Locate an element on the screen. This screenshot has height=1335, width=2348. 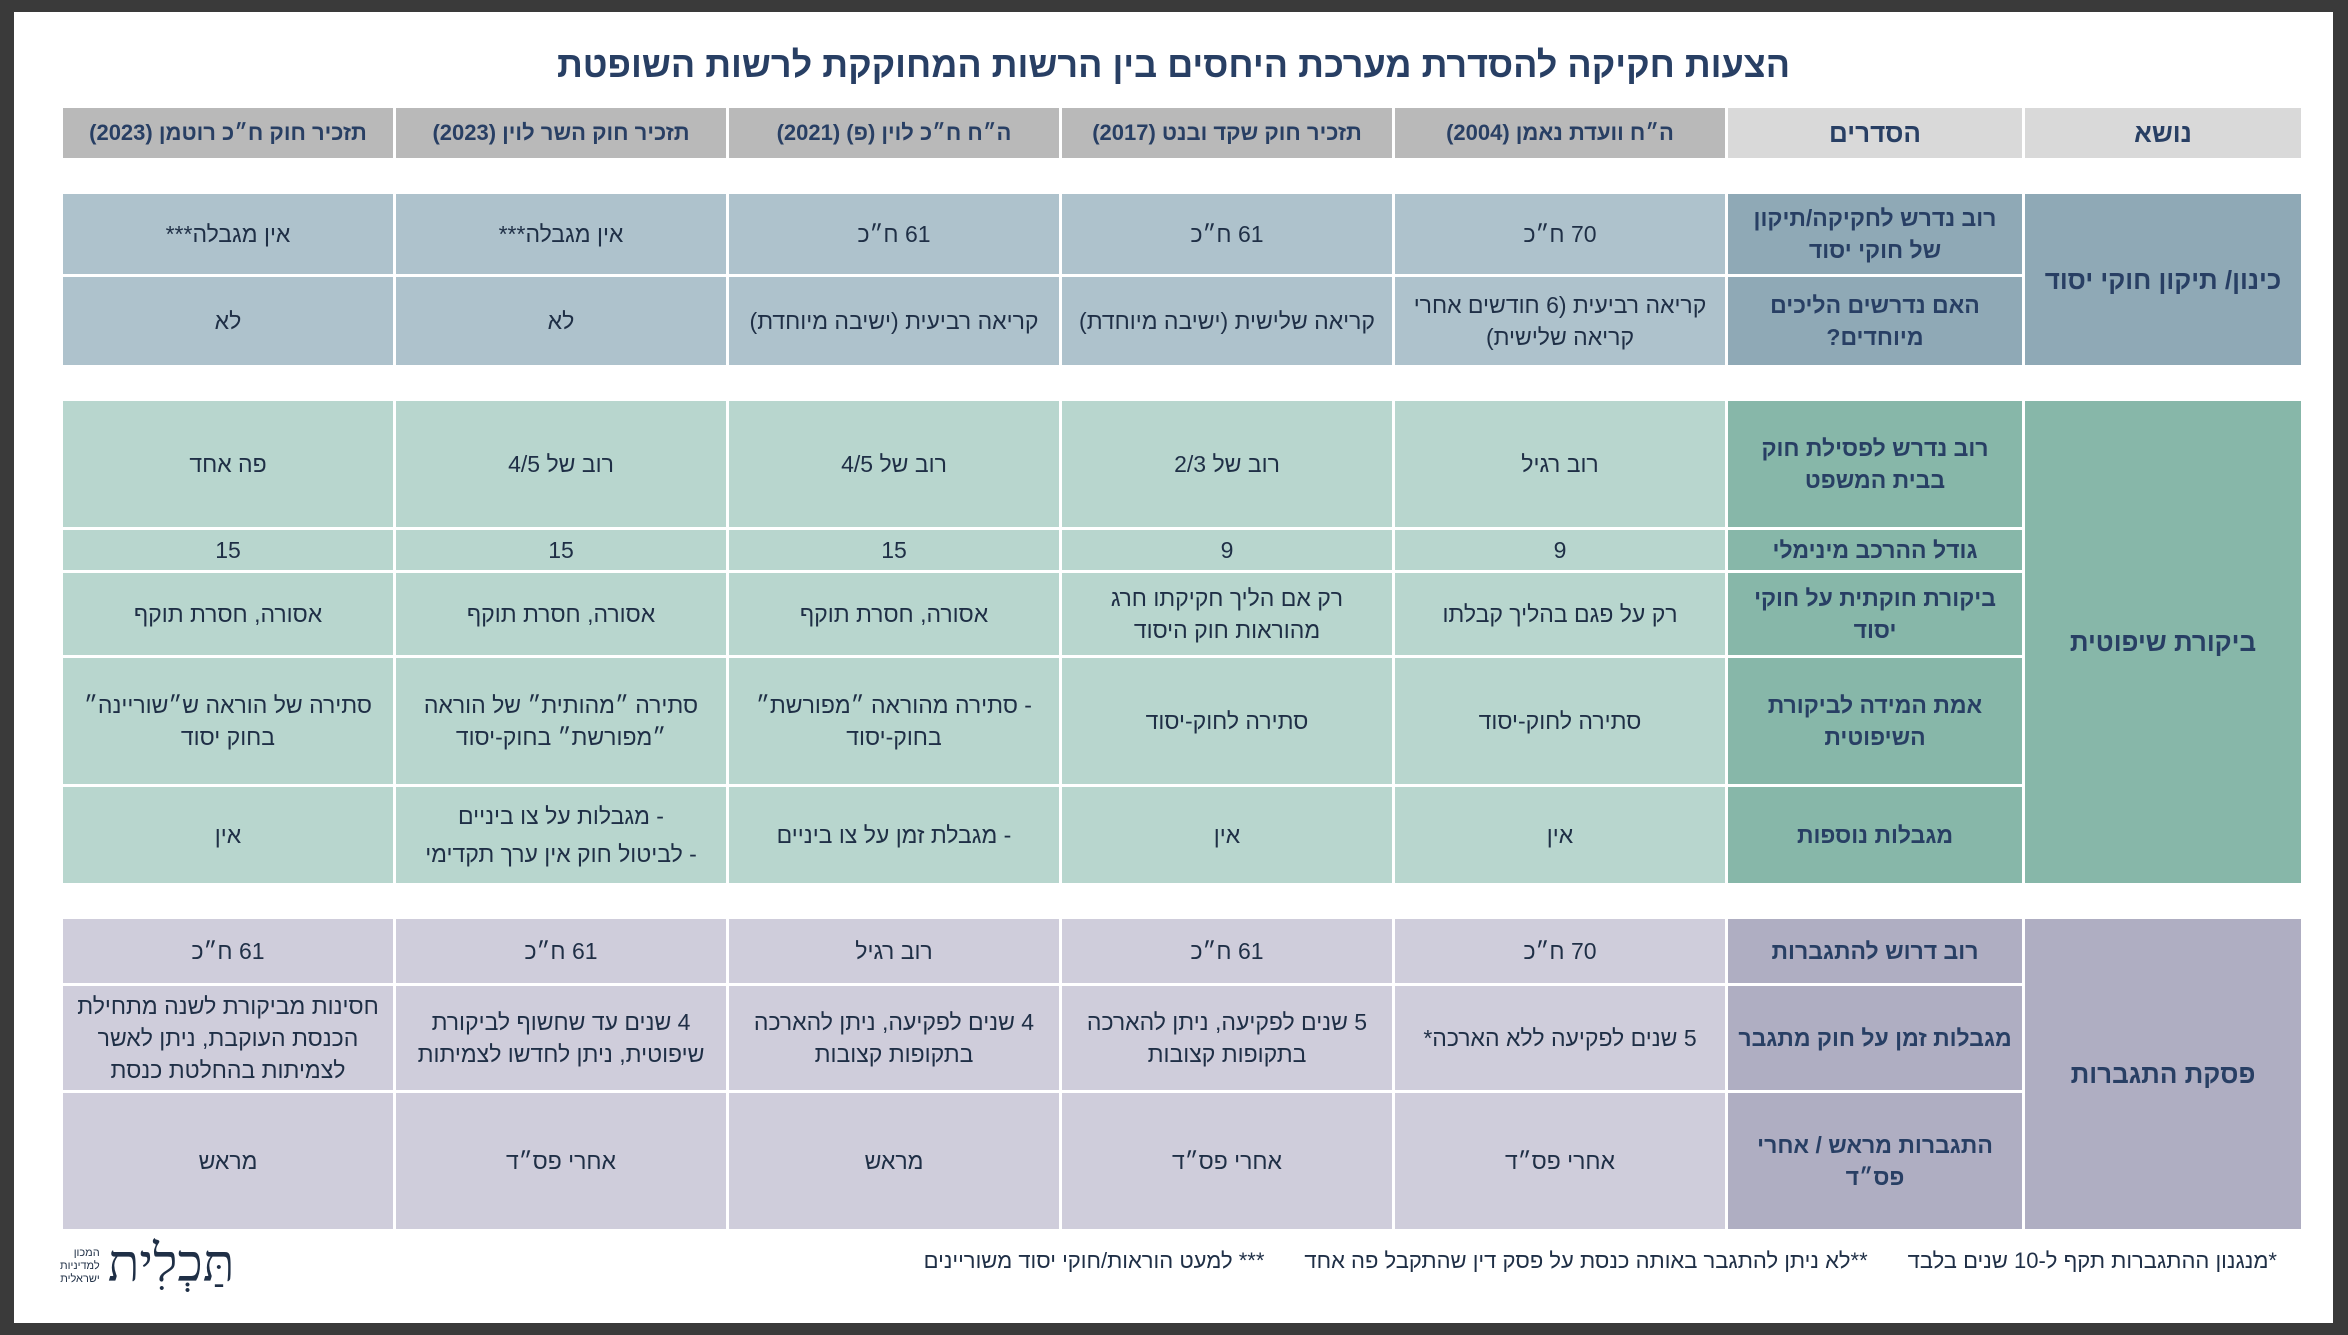
arrangement-label: רוב נדרש לחקיקה/תיקון של חוקי יסוד is located at coordinates (1875, 234).